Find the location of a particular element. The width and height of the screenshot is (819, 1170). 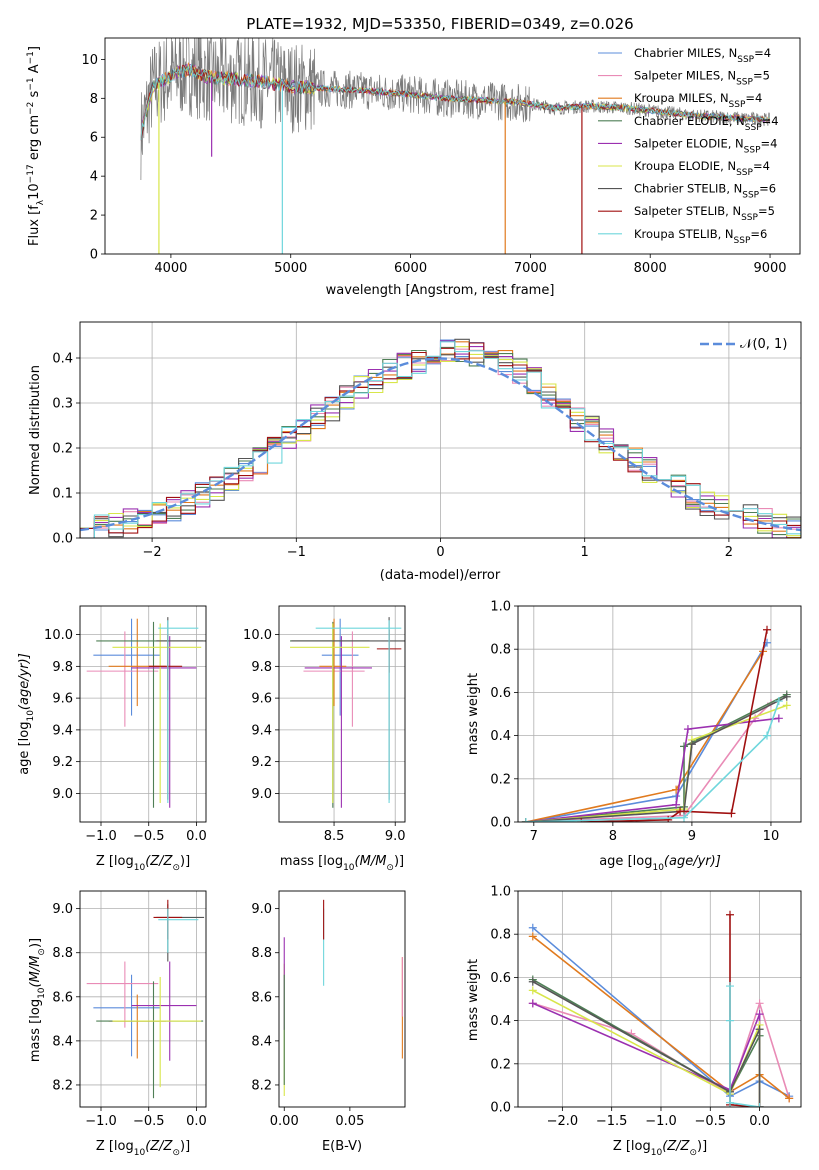

x-tick-label: 2 is located at coordinates (729, 552).